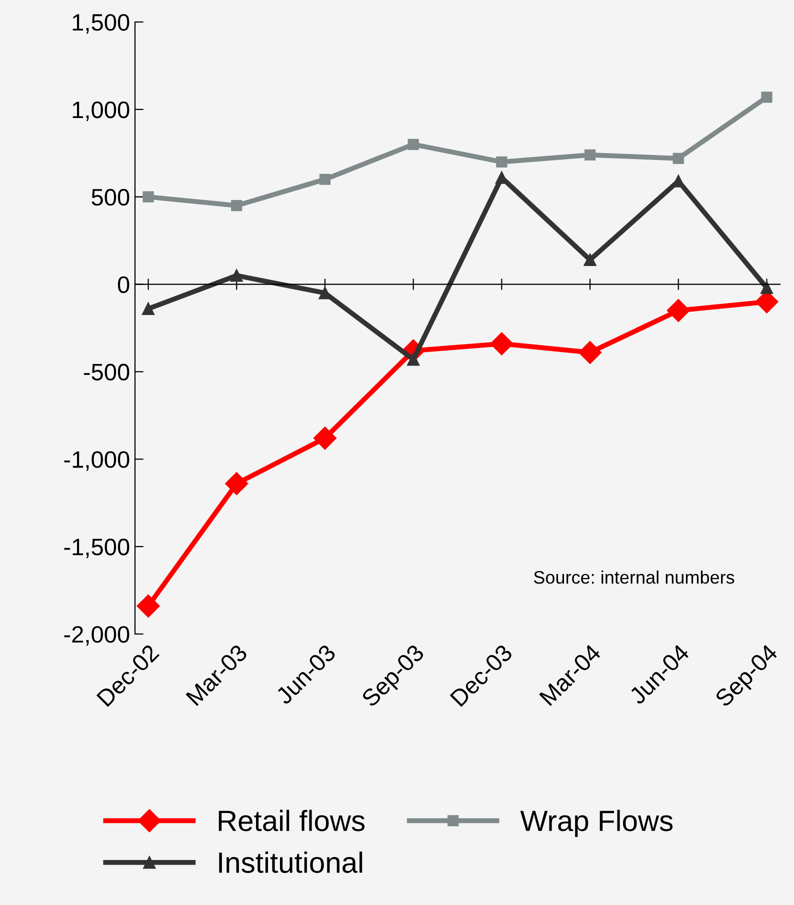 This screenshot has width=794, height=905. I want to click on y-tick-label: 1,000, so click(101, 111).